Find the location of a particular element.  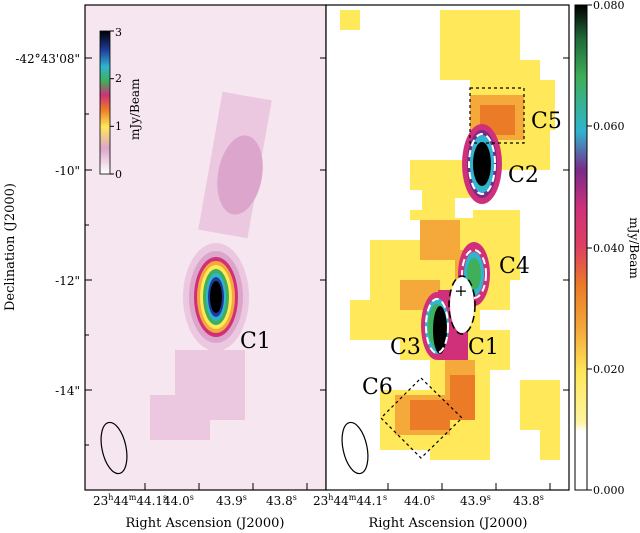

right-colorbar-tick-0: 0.000 is located at coordinates (609, 490).